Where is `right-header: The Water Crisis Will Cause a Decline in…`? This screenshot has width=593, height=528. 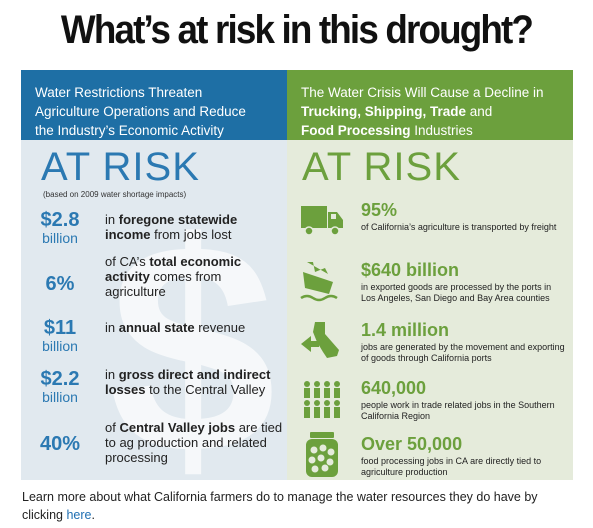 right-header: The Water Crisis Will Cause a Decline in… is located at coordinates (430, 105).